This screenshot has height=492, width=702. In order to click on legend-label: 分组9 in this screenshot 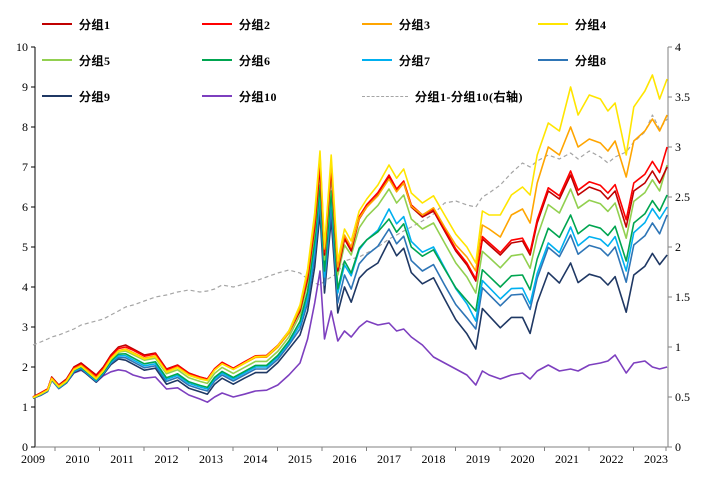, I will do `click(95, 96)`.